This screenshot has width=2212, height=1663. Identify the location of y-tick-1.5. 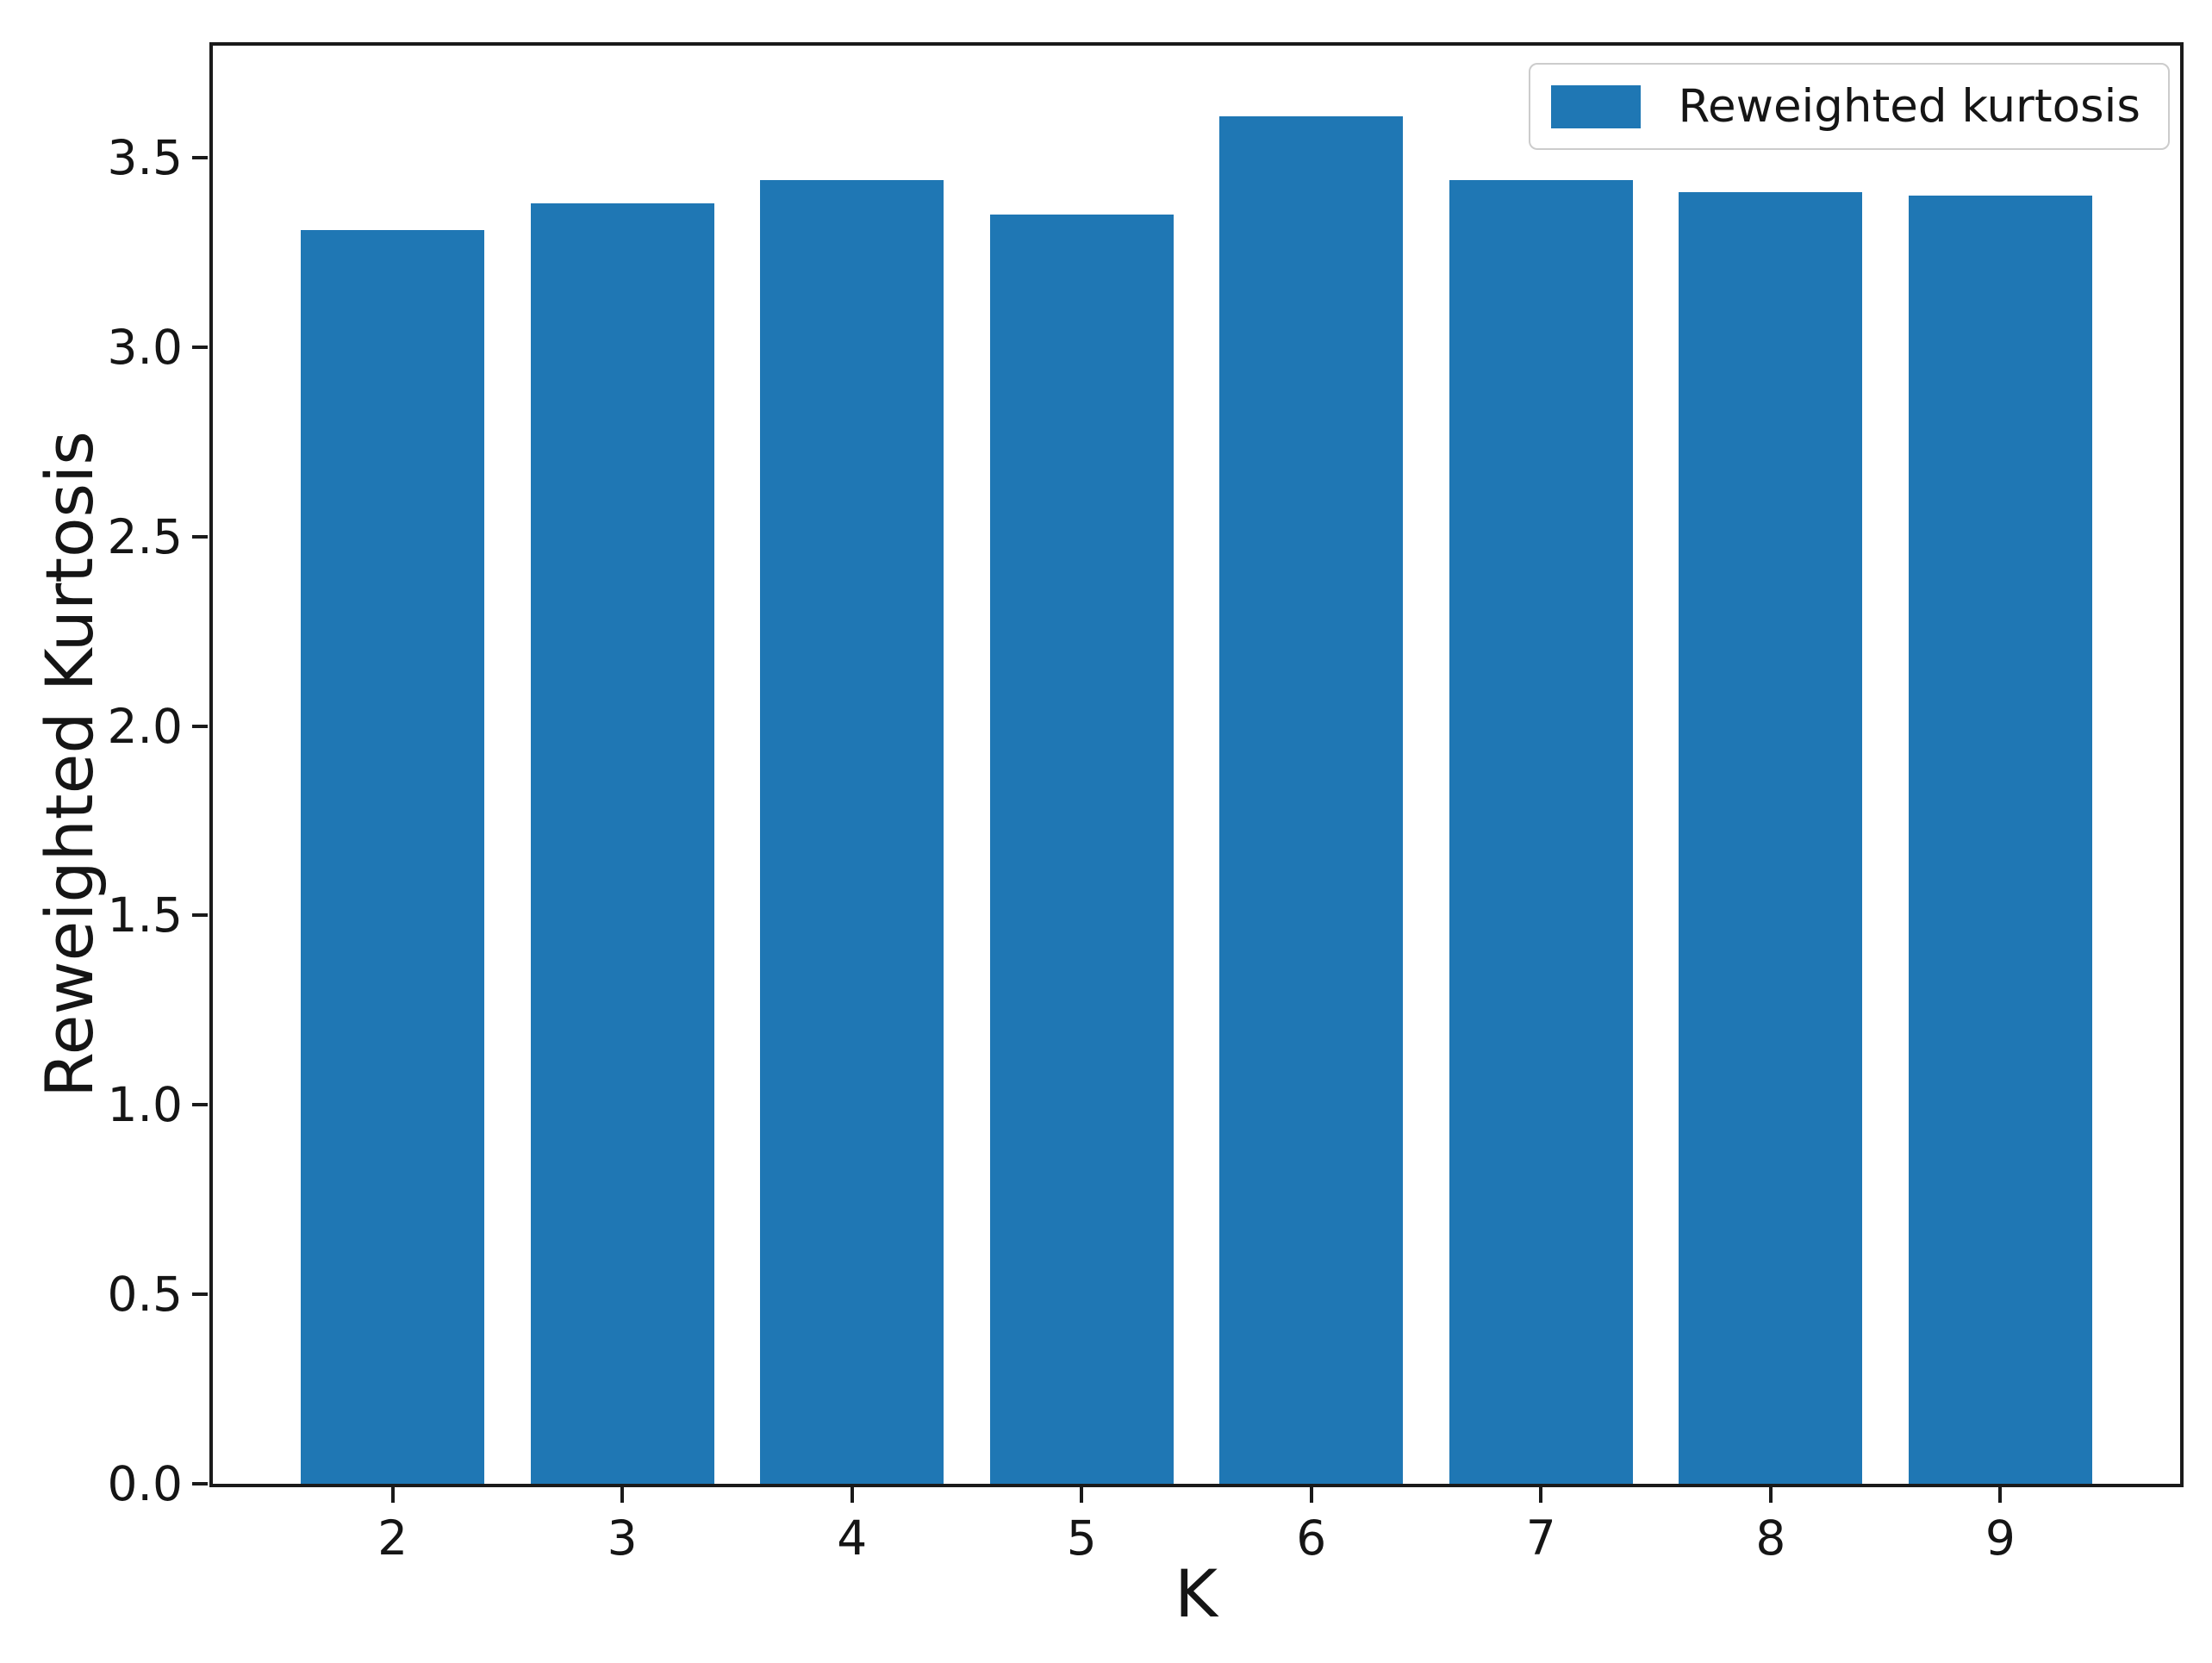
(200, 916).